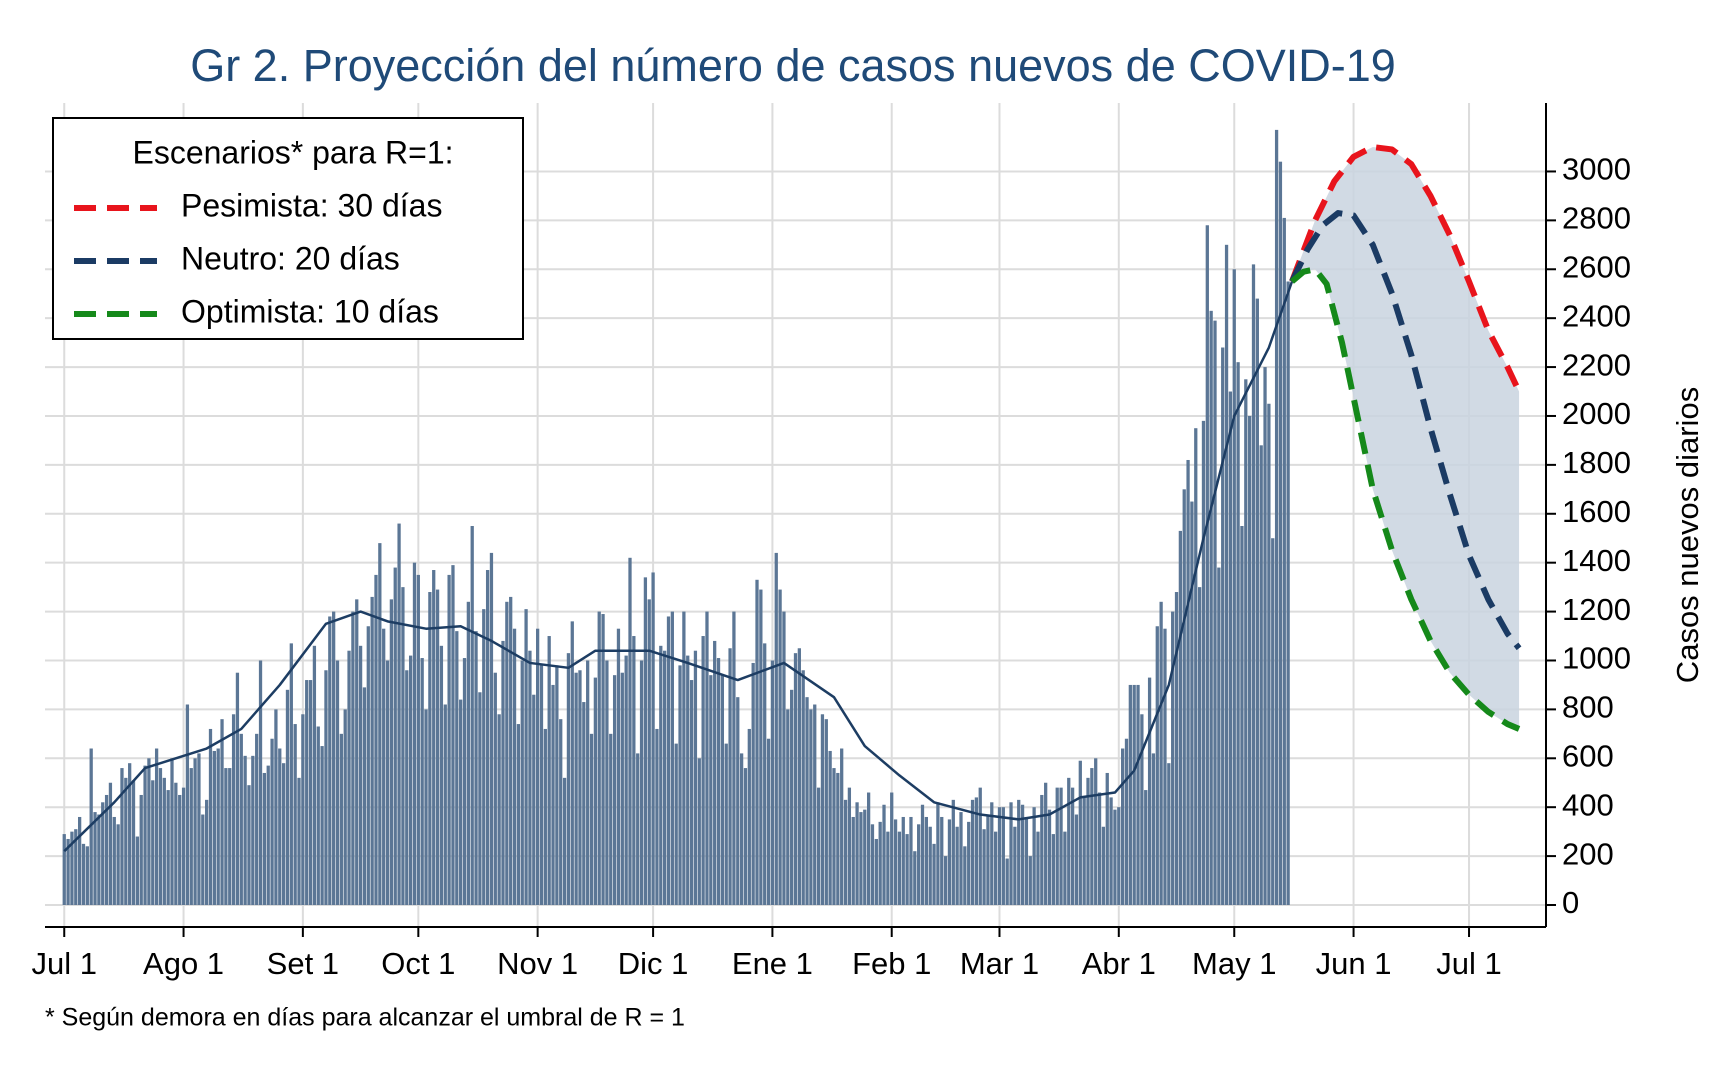 This screenshot has width=1736, height=1068. What do you see at coordinates (310, 311) in the screenshot?
I see `legend-label: Optimista: 10 días` at bounding box center [310, 311].